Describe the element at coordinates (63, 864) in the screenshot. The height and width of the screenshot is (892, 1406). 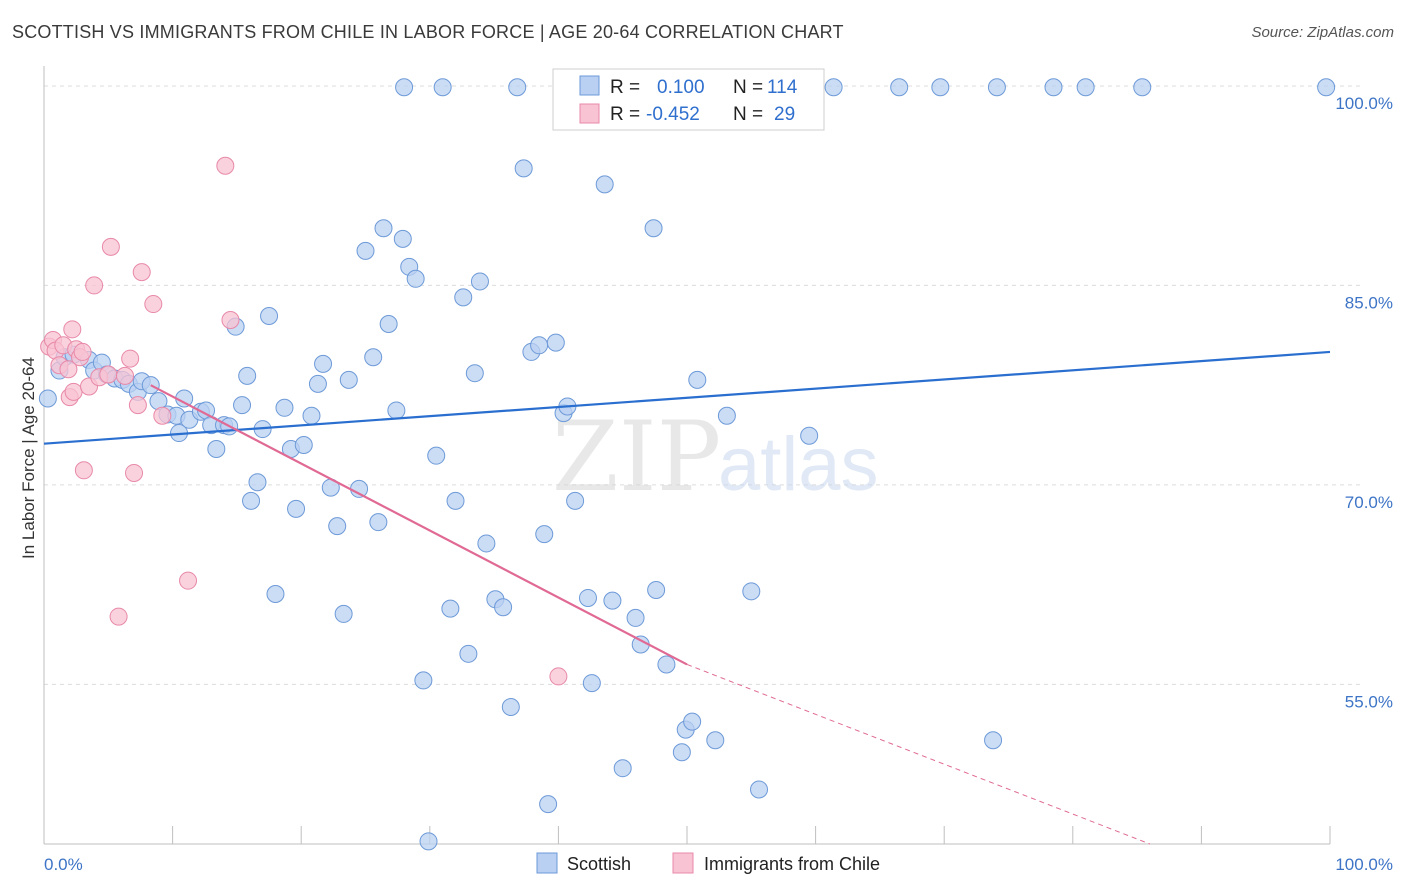
I see `x-tick-label-min: 0.0%` at that location.